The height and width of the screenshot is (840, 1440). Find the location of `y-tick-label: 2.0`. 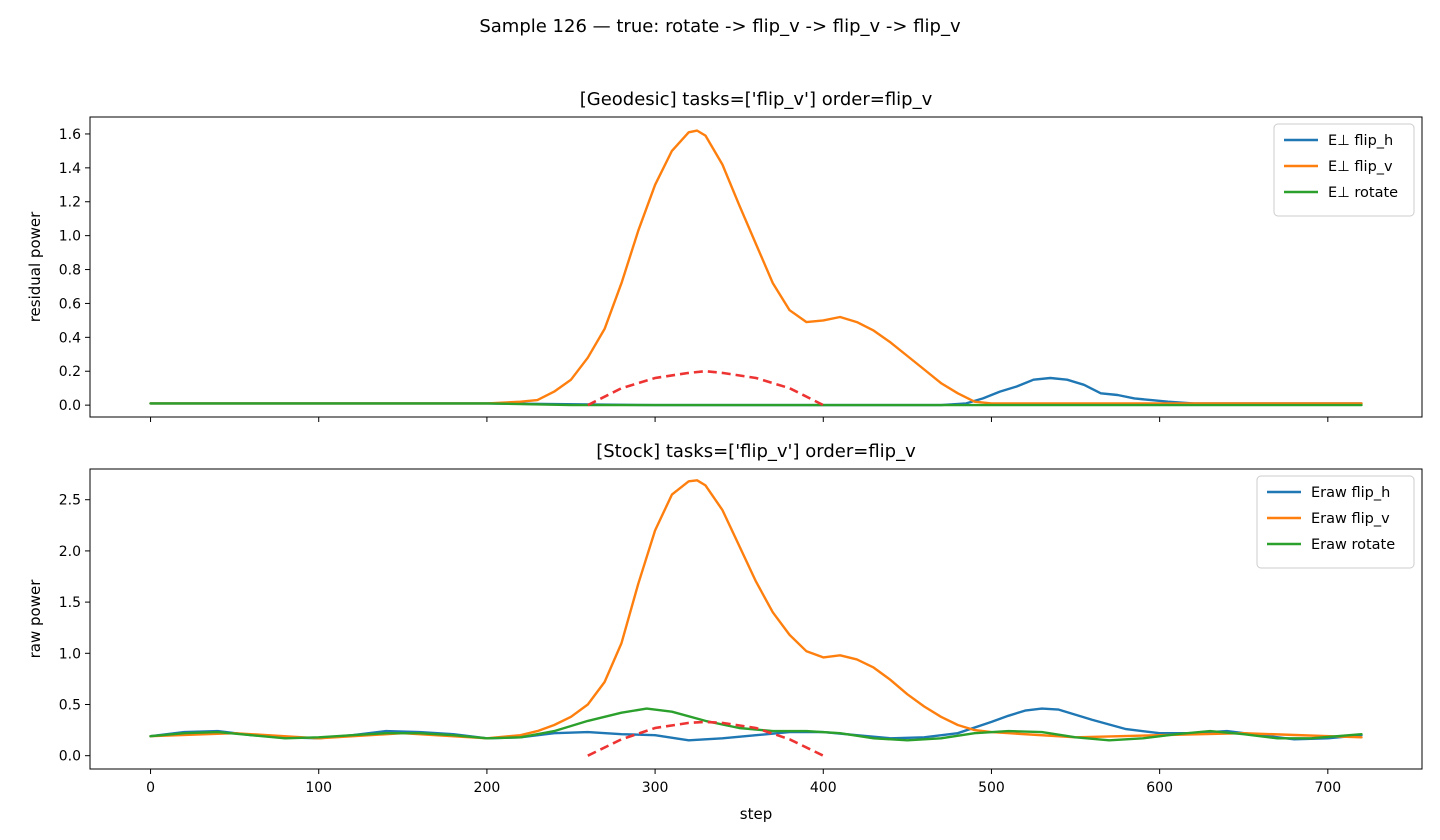

y-tick-label: 2.0 is located at coordinates (70, 552).